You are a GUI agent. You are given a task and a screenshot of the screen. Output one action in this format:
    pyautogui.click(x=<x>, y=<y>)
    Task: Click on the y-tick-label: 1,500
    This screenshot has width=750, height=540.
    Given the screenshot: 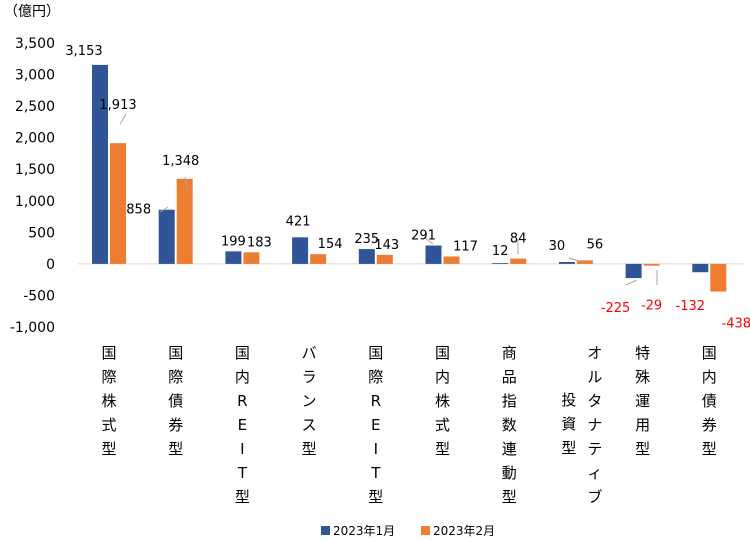 What is the action you would take?
    pyautogui.click(x=35, y=170)
    